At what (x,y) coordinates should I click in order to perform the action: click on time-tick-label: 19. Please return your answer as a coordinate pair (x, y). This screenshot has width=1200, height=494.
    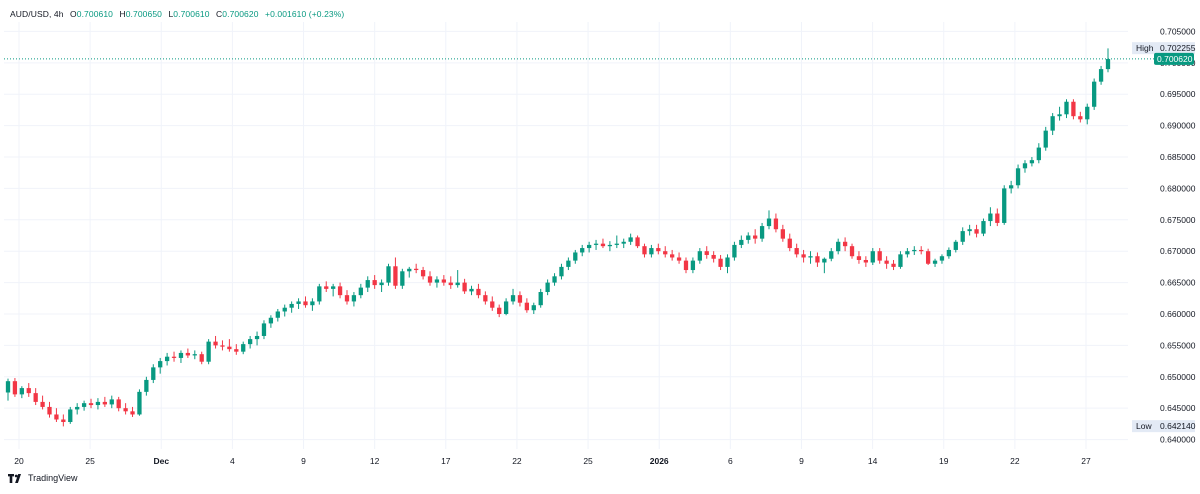
    Looking at the image, I should click on (944, 461).